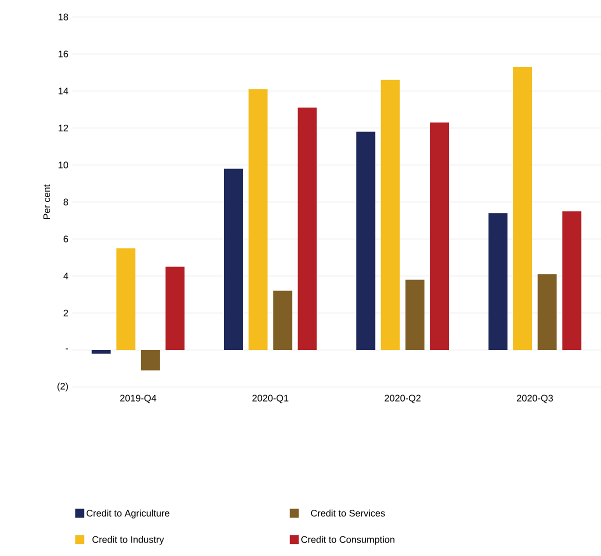 The width and height of the screenshot is (601, 556). What do you see at coordinates (63, 128) in the screenshot?
I see `y-tick-label: 12` at bounding box center [63, 128].